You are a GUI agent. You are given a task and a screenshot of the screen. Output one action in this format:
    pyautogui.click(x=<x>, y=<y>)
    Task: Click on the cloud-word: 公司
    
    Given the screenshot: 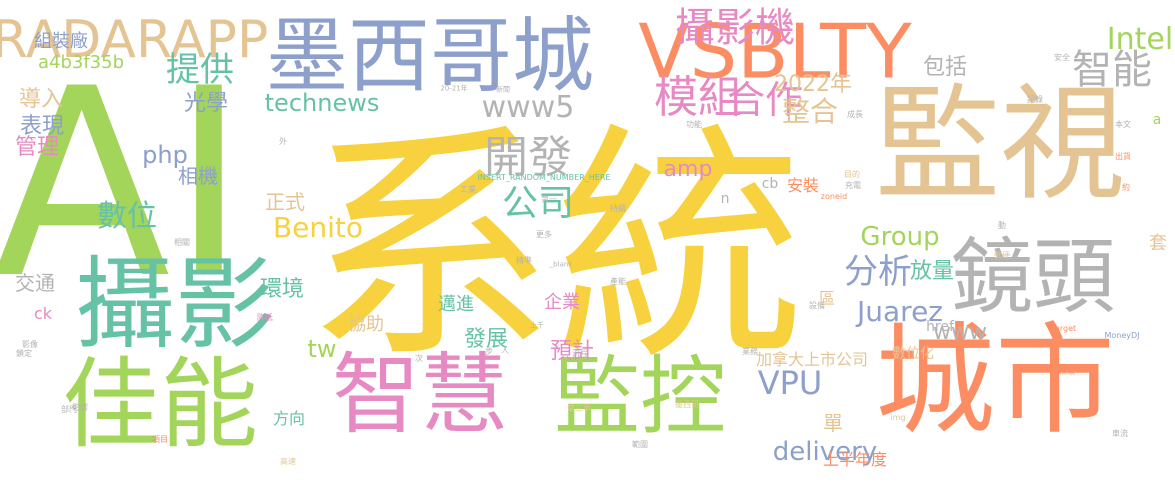 What is the action you would take?
    pyautogui.click(x=538, y=203)
    